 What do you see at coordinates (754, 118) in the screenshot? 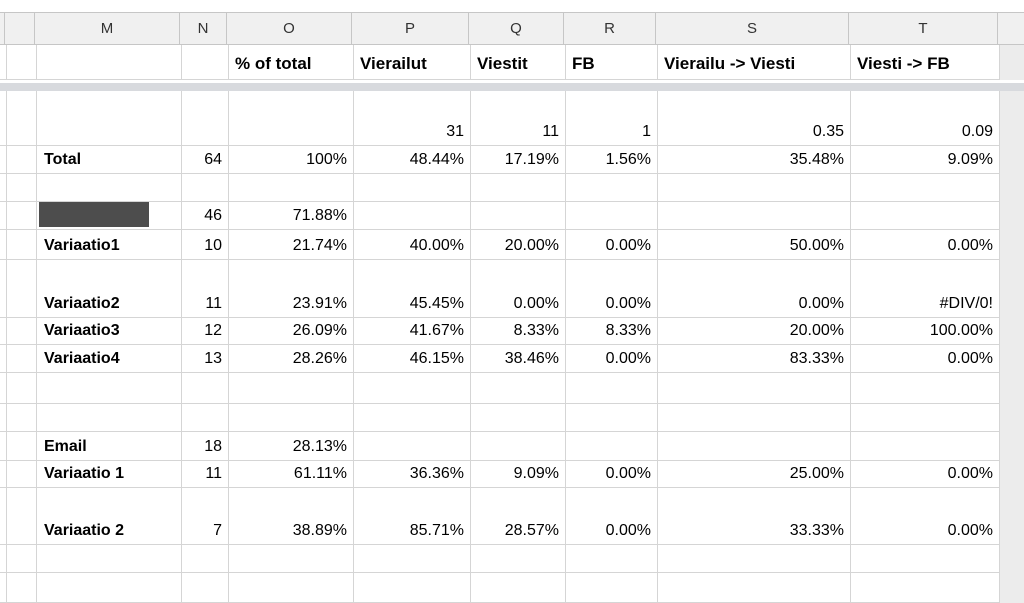
I see `cell-S-conversion-values: 0.35` at bounding box center [754, 118].